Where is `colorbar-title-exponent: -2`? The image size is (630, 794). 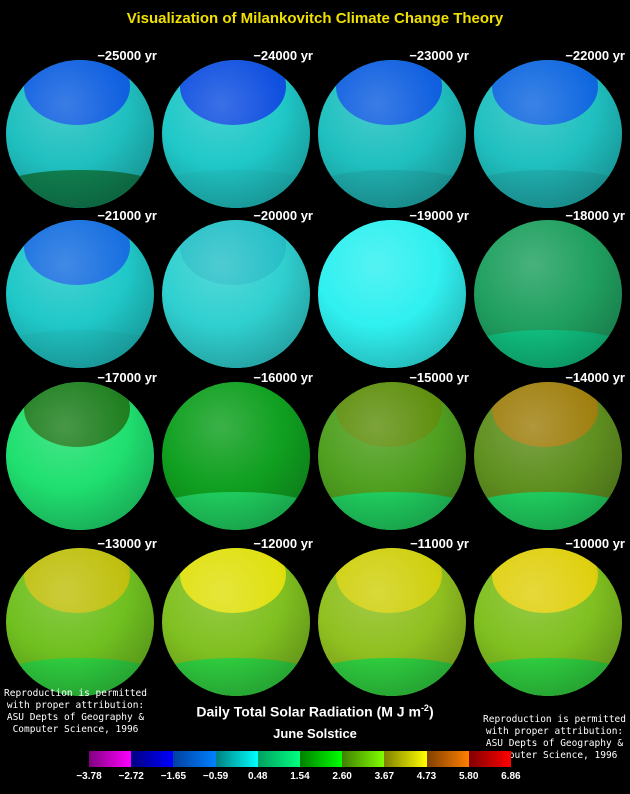 colorbar-title-exponent: -2 is located at coordinates (424, 708).